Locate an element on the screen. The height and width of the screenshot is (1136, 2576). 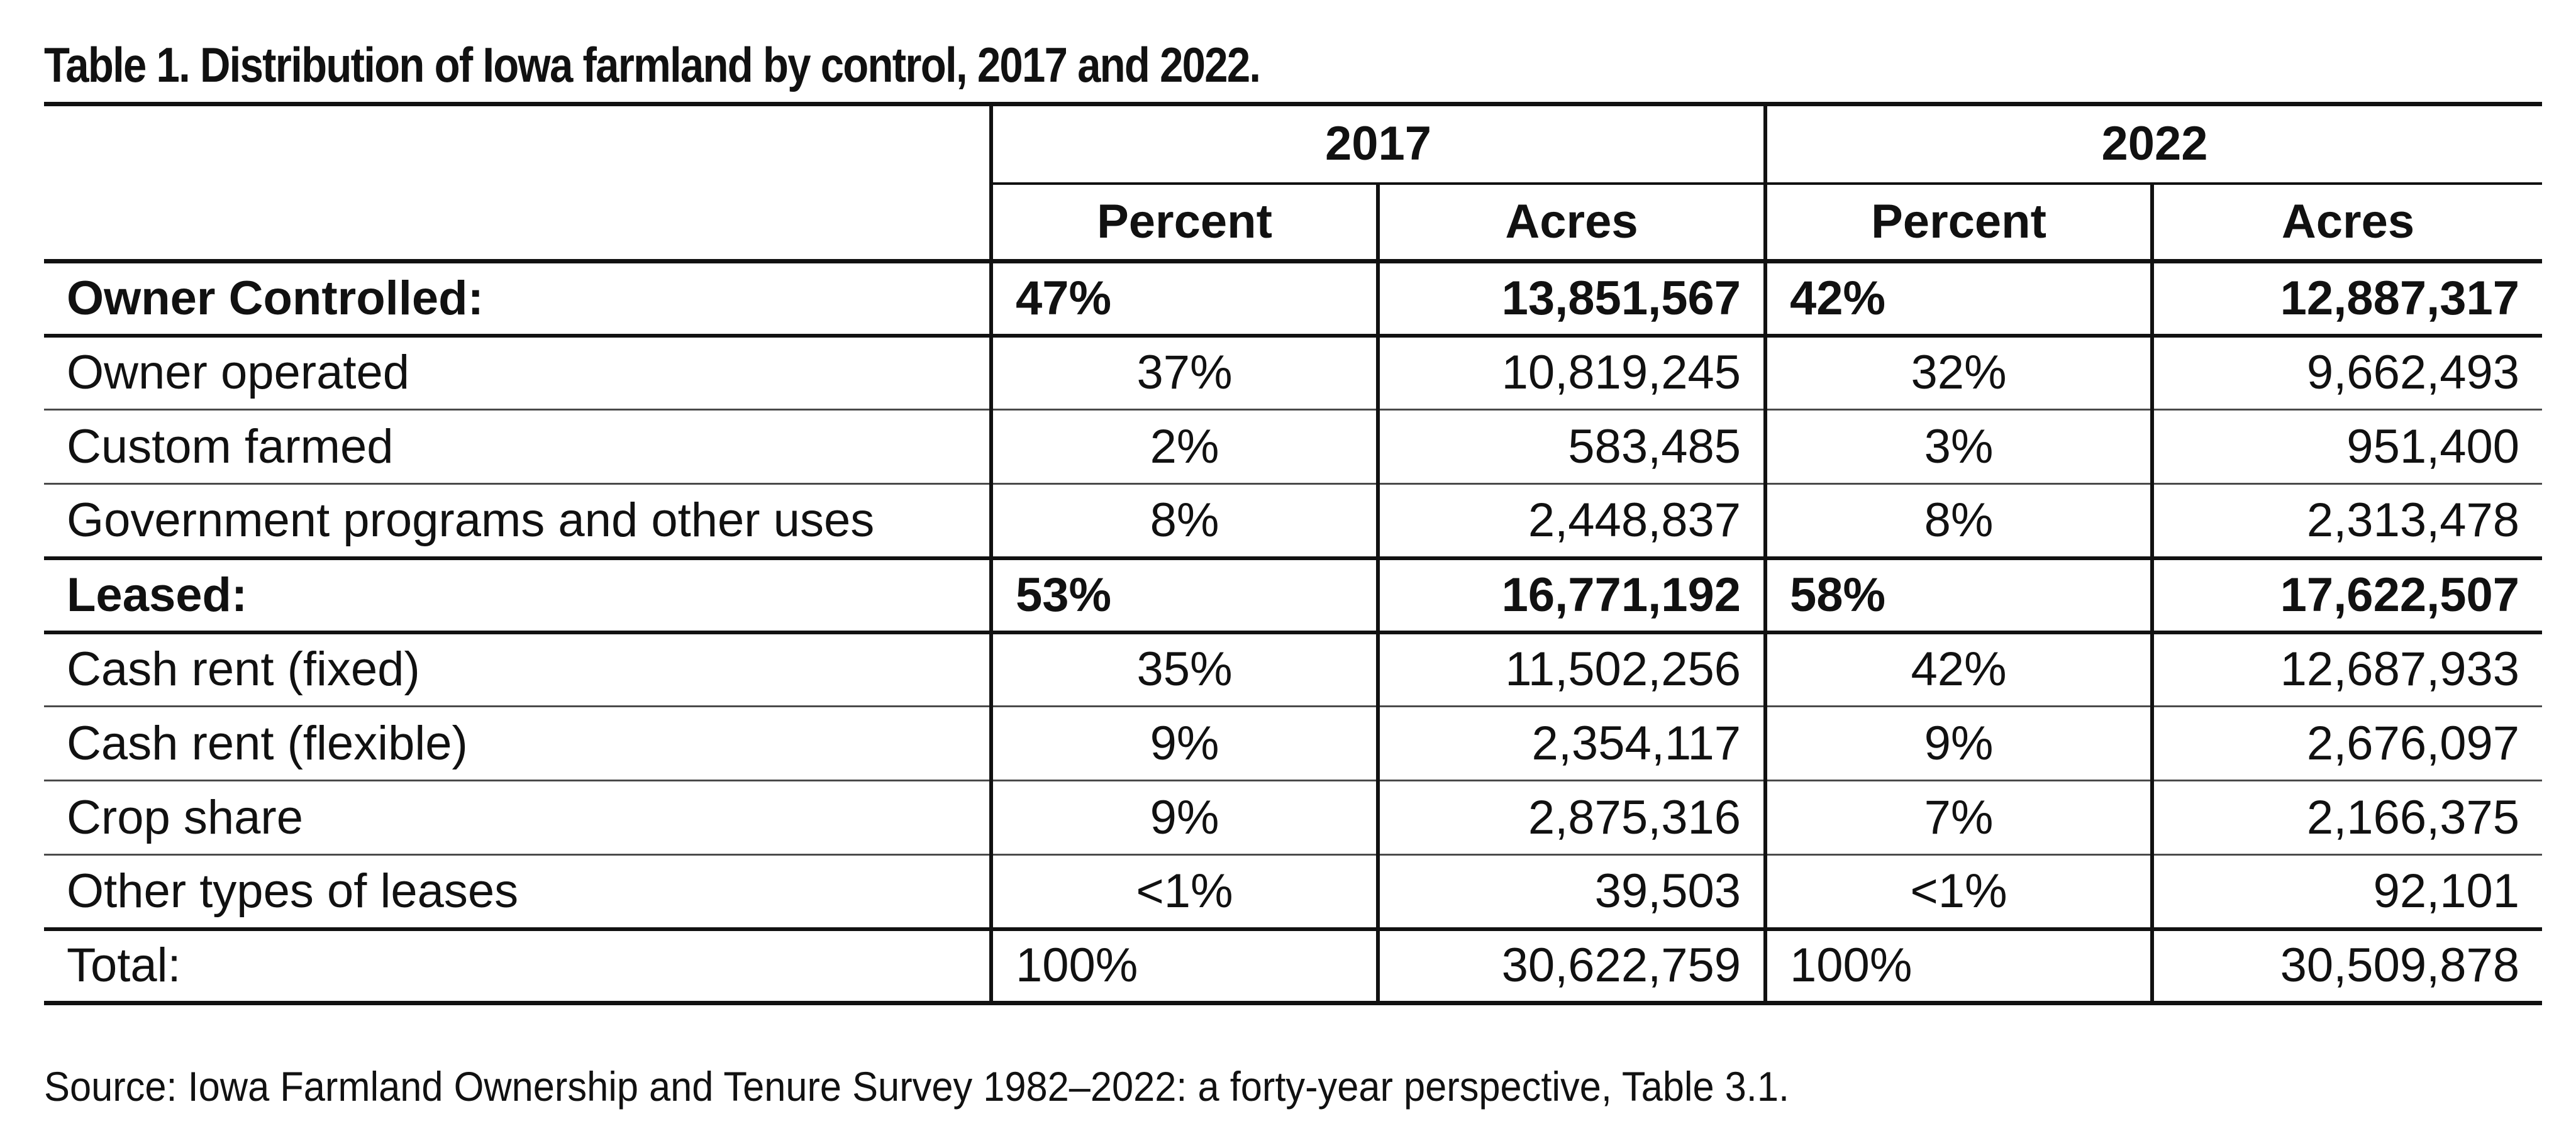
percent-2022: 32% is located at coordinates (1958, 373).